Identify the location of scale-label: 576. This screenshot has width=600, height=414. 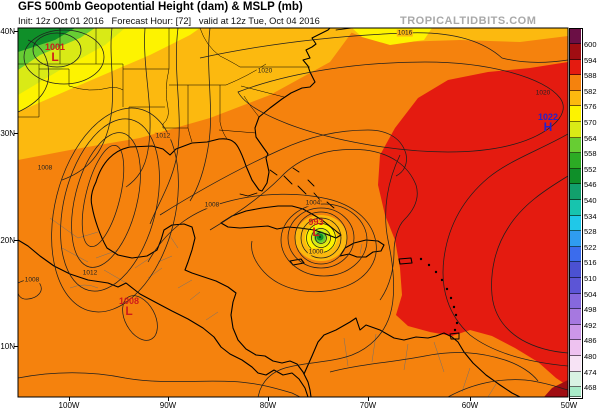
(590, 107).